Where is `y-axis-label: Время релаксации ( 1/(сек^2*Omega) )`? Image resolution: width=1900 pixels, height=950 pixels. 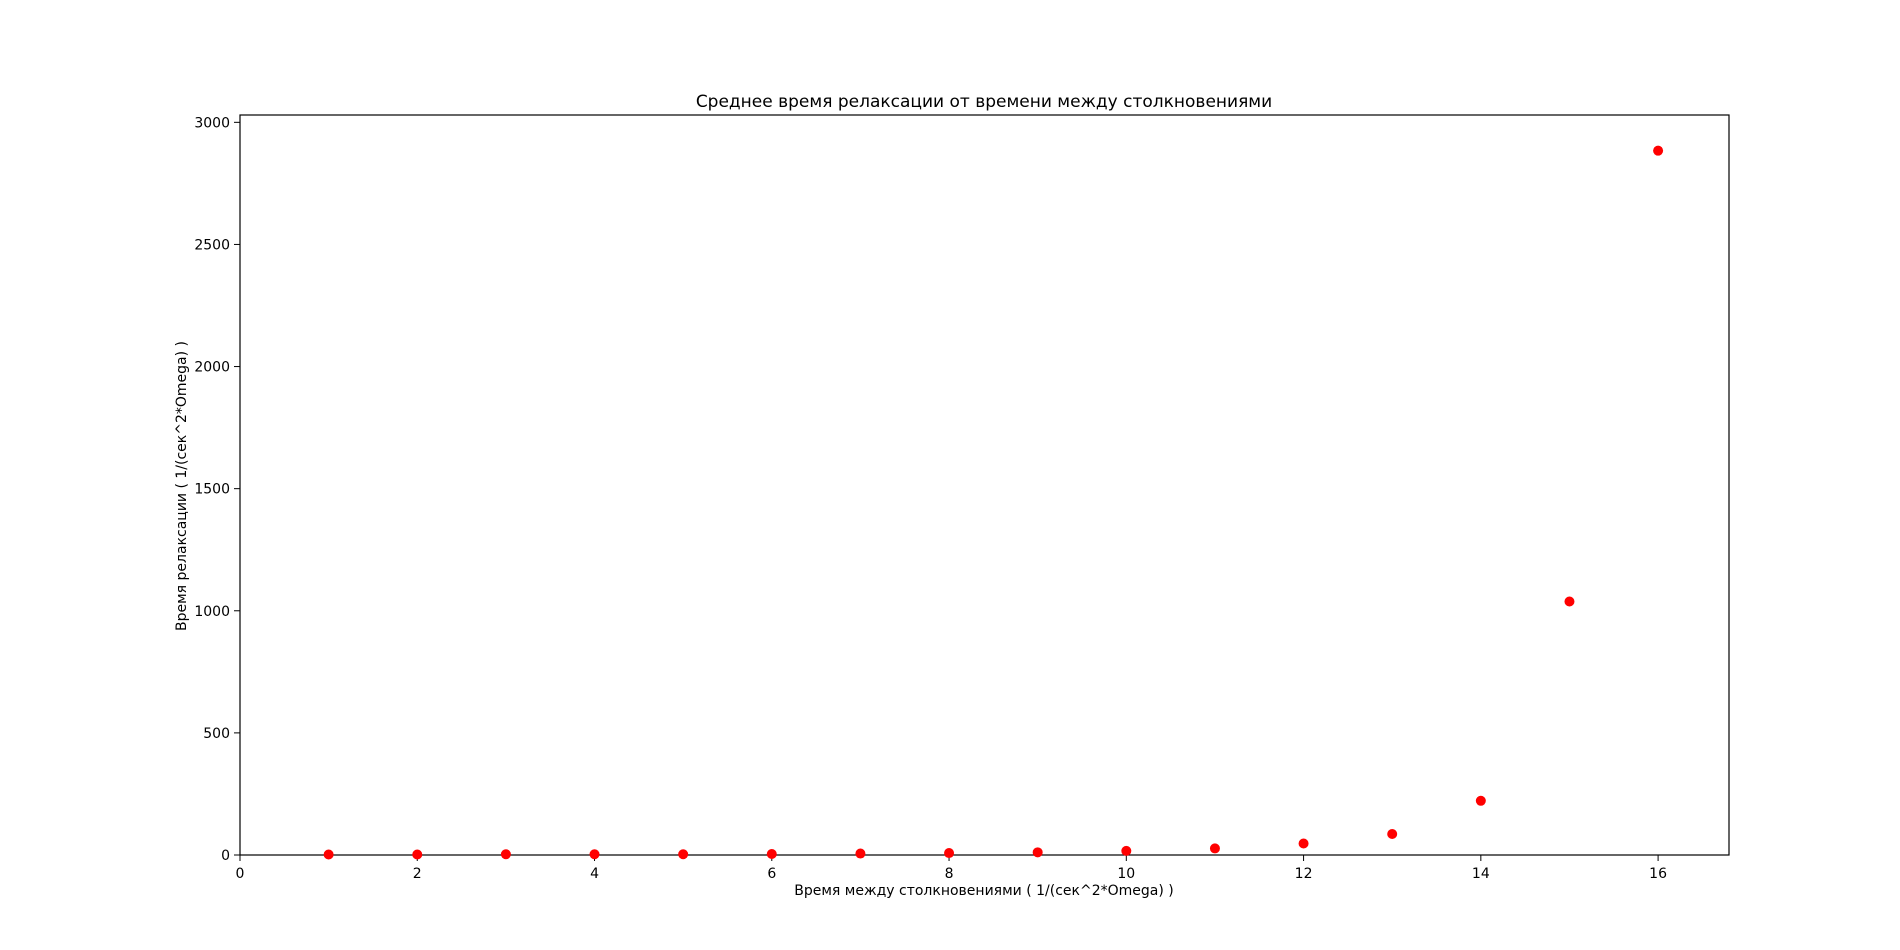
y-axis-label: Время релаксации ( 1/(сек^2*Omega) ) is located at coordinates (182, 486).